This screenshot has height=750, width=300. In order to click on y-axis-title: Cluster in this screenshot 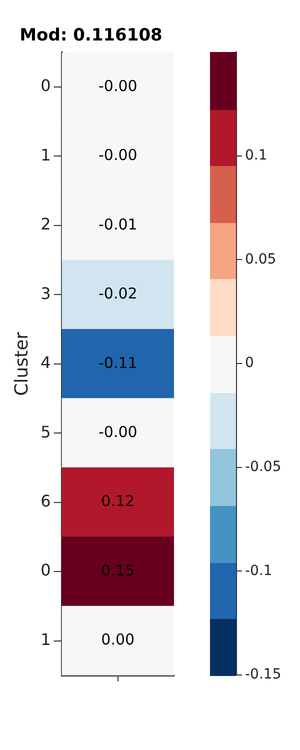, I will do `click(21, 363)`.